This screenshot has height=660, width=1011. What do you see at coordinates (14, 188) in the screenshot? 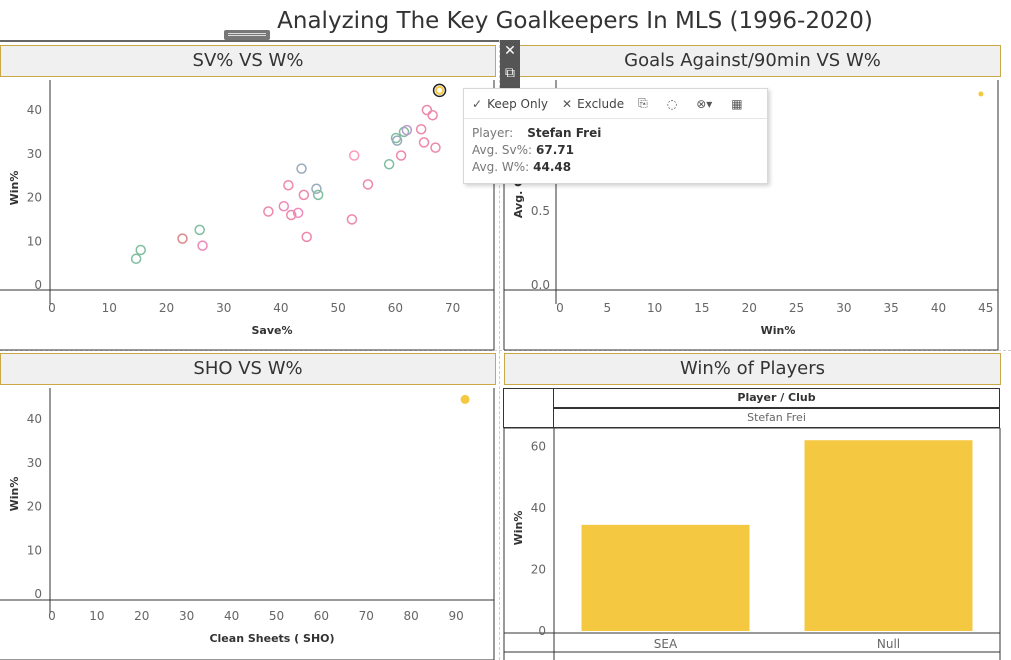
I see `sv-y-axis-title: Win%` at bounding box center [14, 188].